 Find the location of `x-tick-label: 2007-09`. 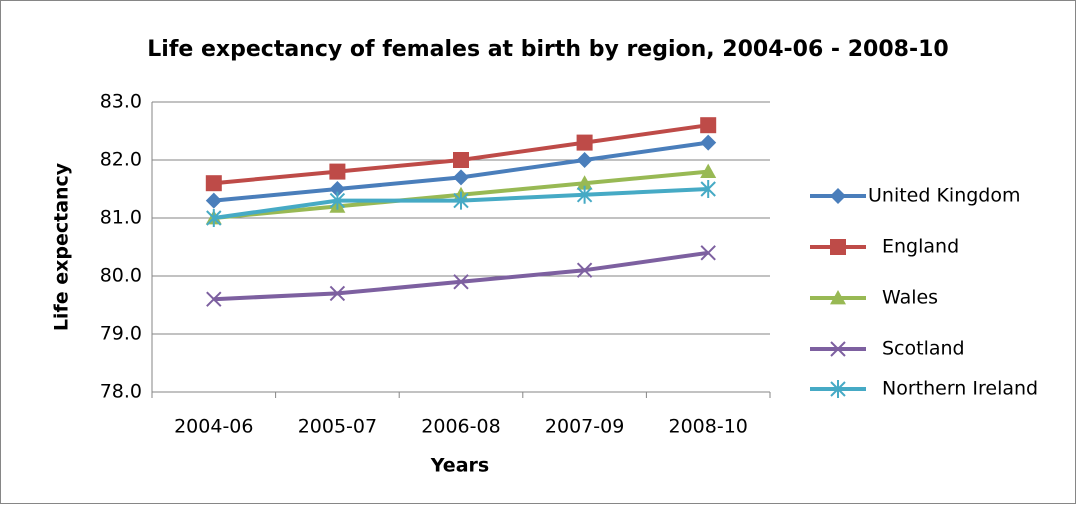

x-tick-label: 2007-09 is located at coordinates (584, 427).